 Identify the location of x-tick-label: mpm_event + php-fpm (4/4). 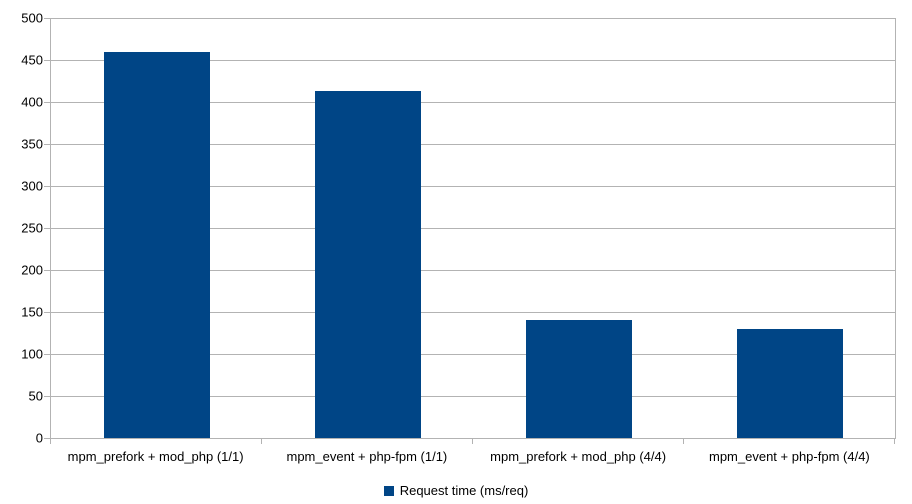
(789, 456).